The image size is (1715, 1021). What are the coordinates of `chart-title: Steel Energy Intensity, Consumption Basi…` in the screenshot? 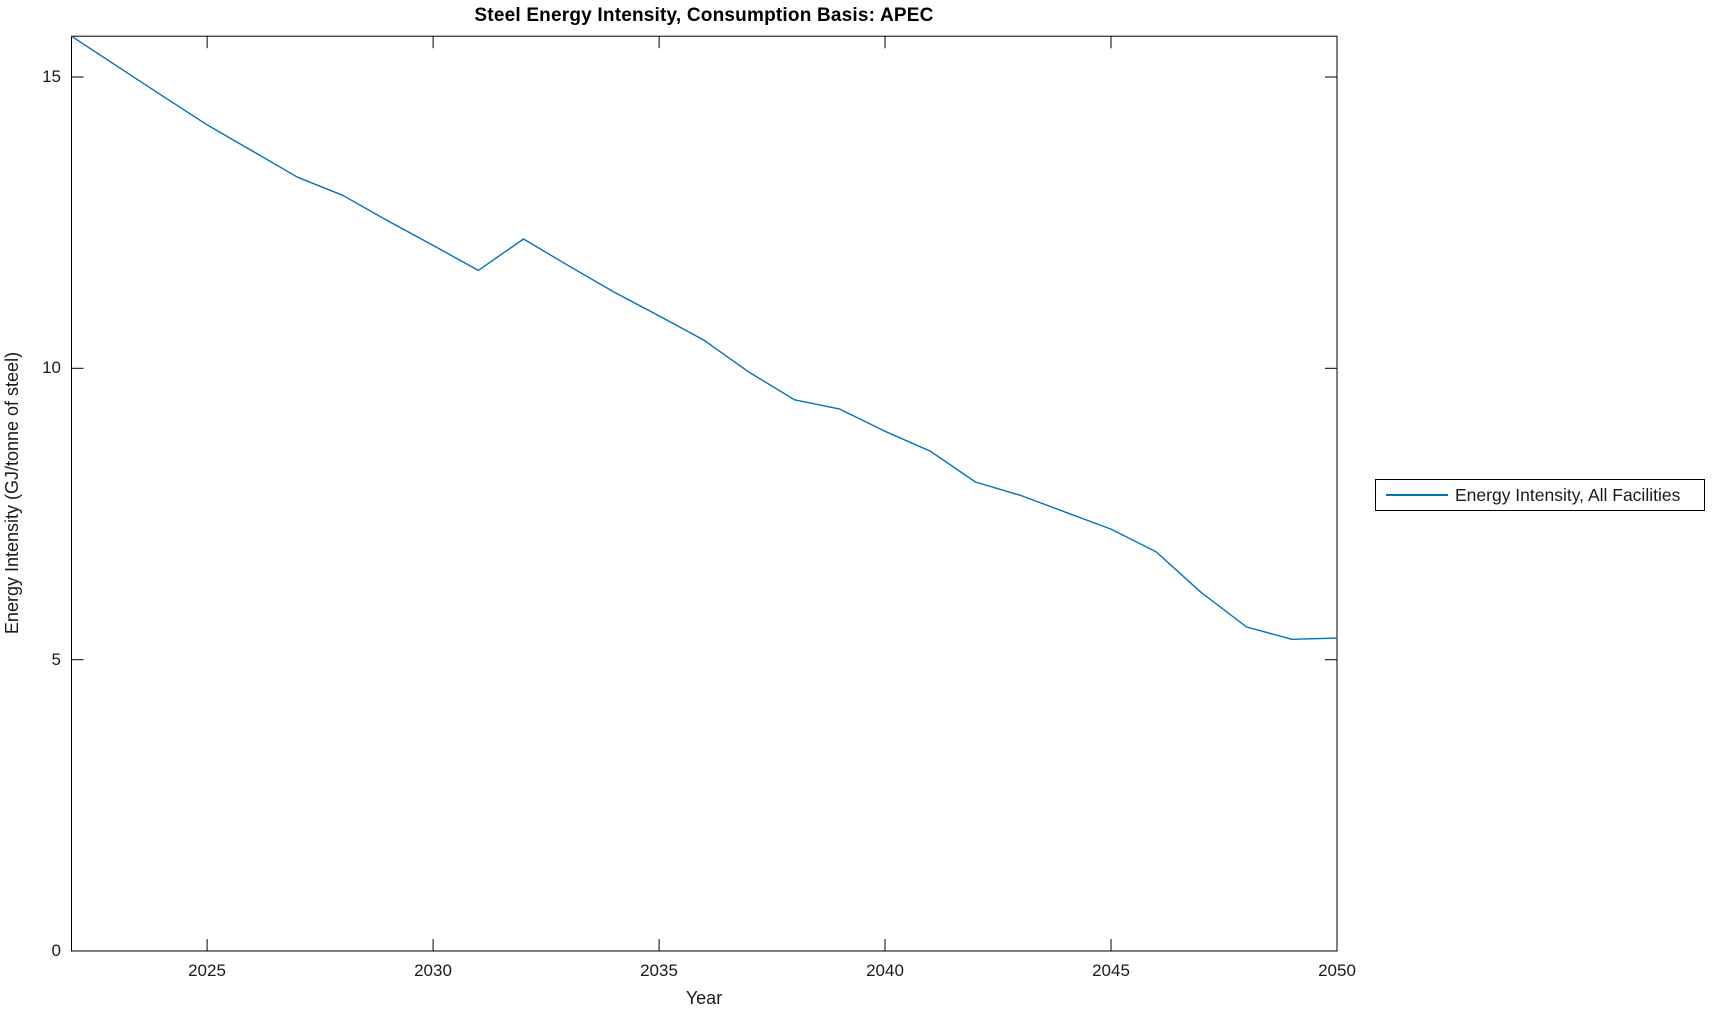 It's located at (704, 15).